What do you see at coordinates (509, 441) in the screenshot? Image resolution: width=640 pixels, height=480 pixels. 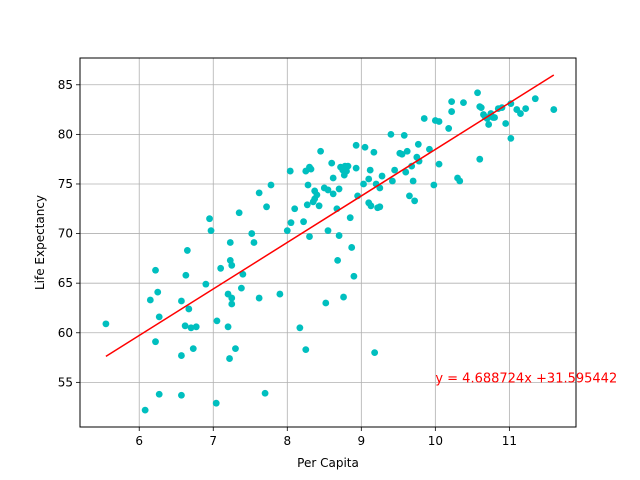 I see `x-tick-label: 11` at bounding box center [509, 441].